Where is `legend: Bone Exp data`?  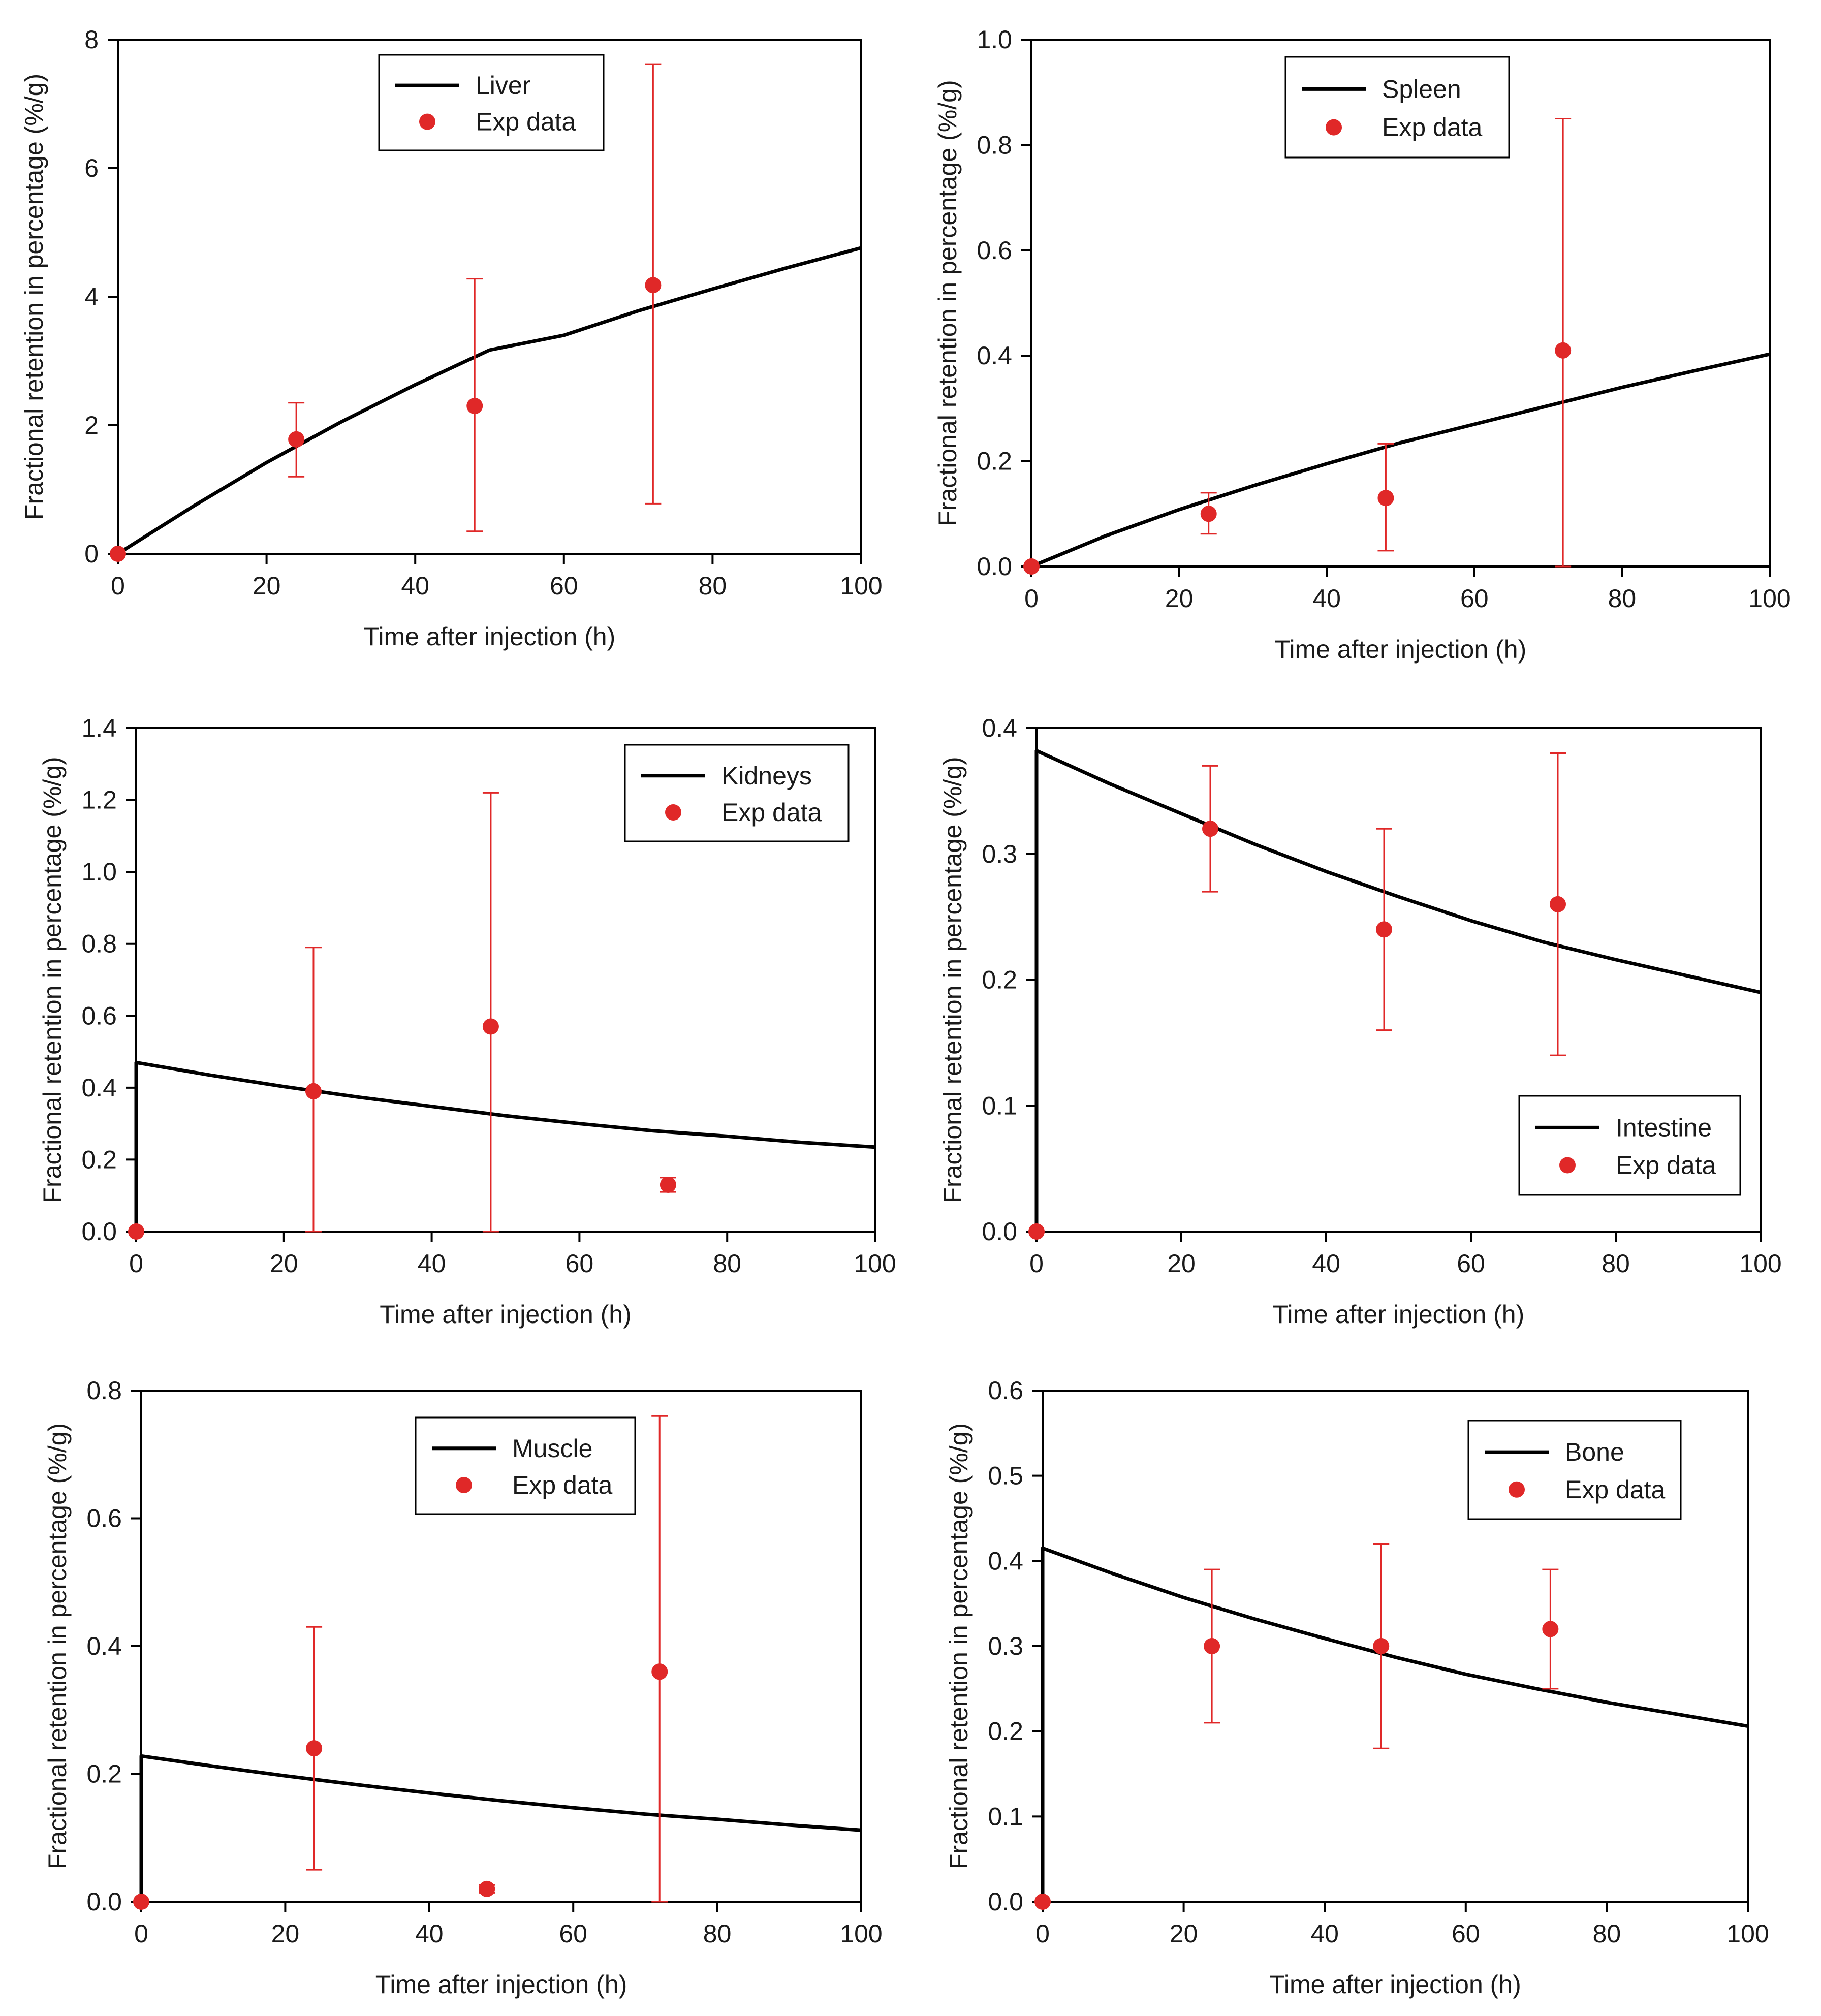
legend: Bone Exp data is located at coordinates (1575, 1470).